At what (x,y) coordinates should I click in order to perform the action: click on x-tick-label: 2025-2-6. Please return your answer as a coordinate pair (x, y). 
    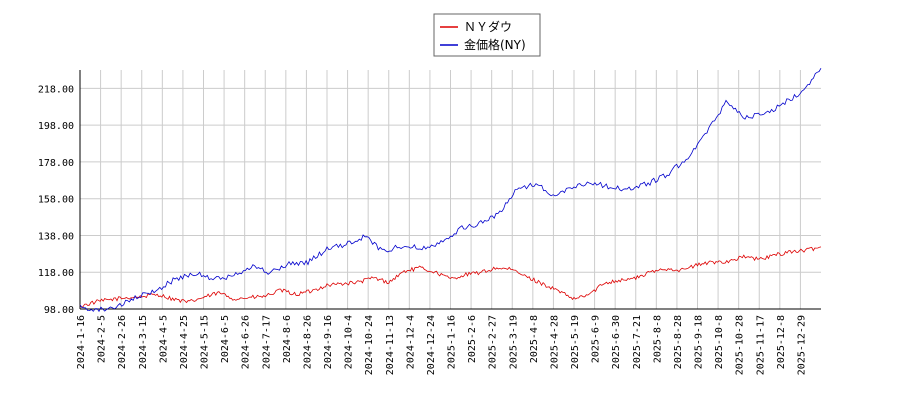
    Looking at the image, I should click on (472, 339).